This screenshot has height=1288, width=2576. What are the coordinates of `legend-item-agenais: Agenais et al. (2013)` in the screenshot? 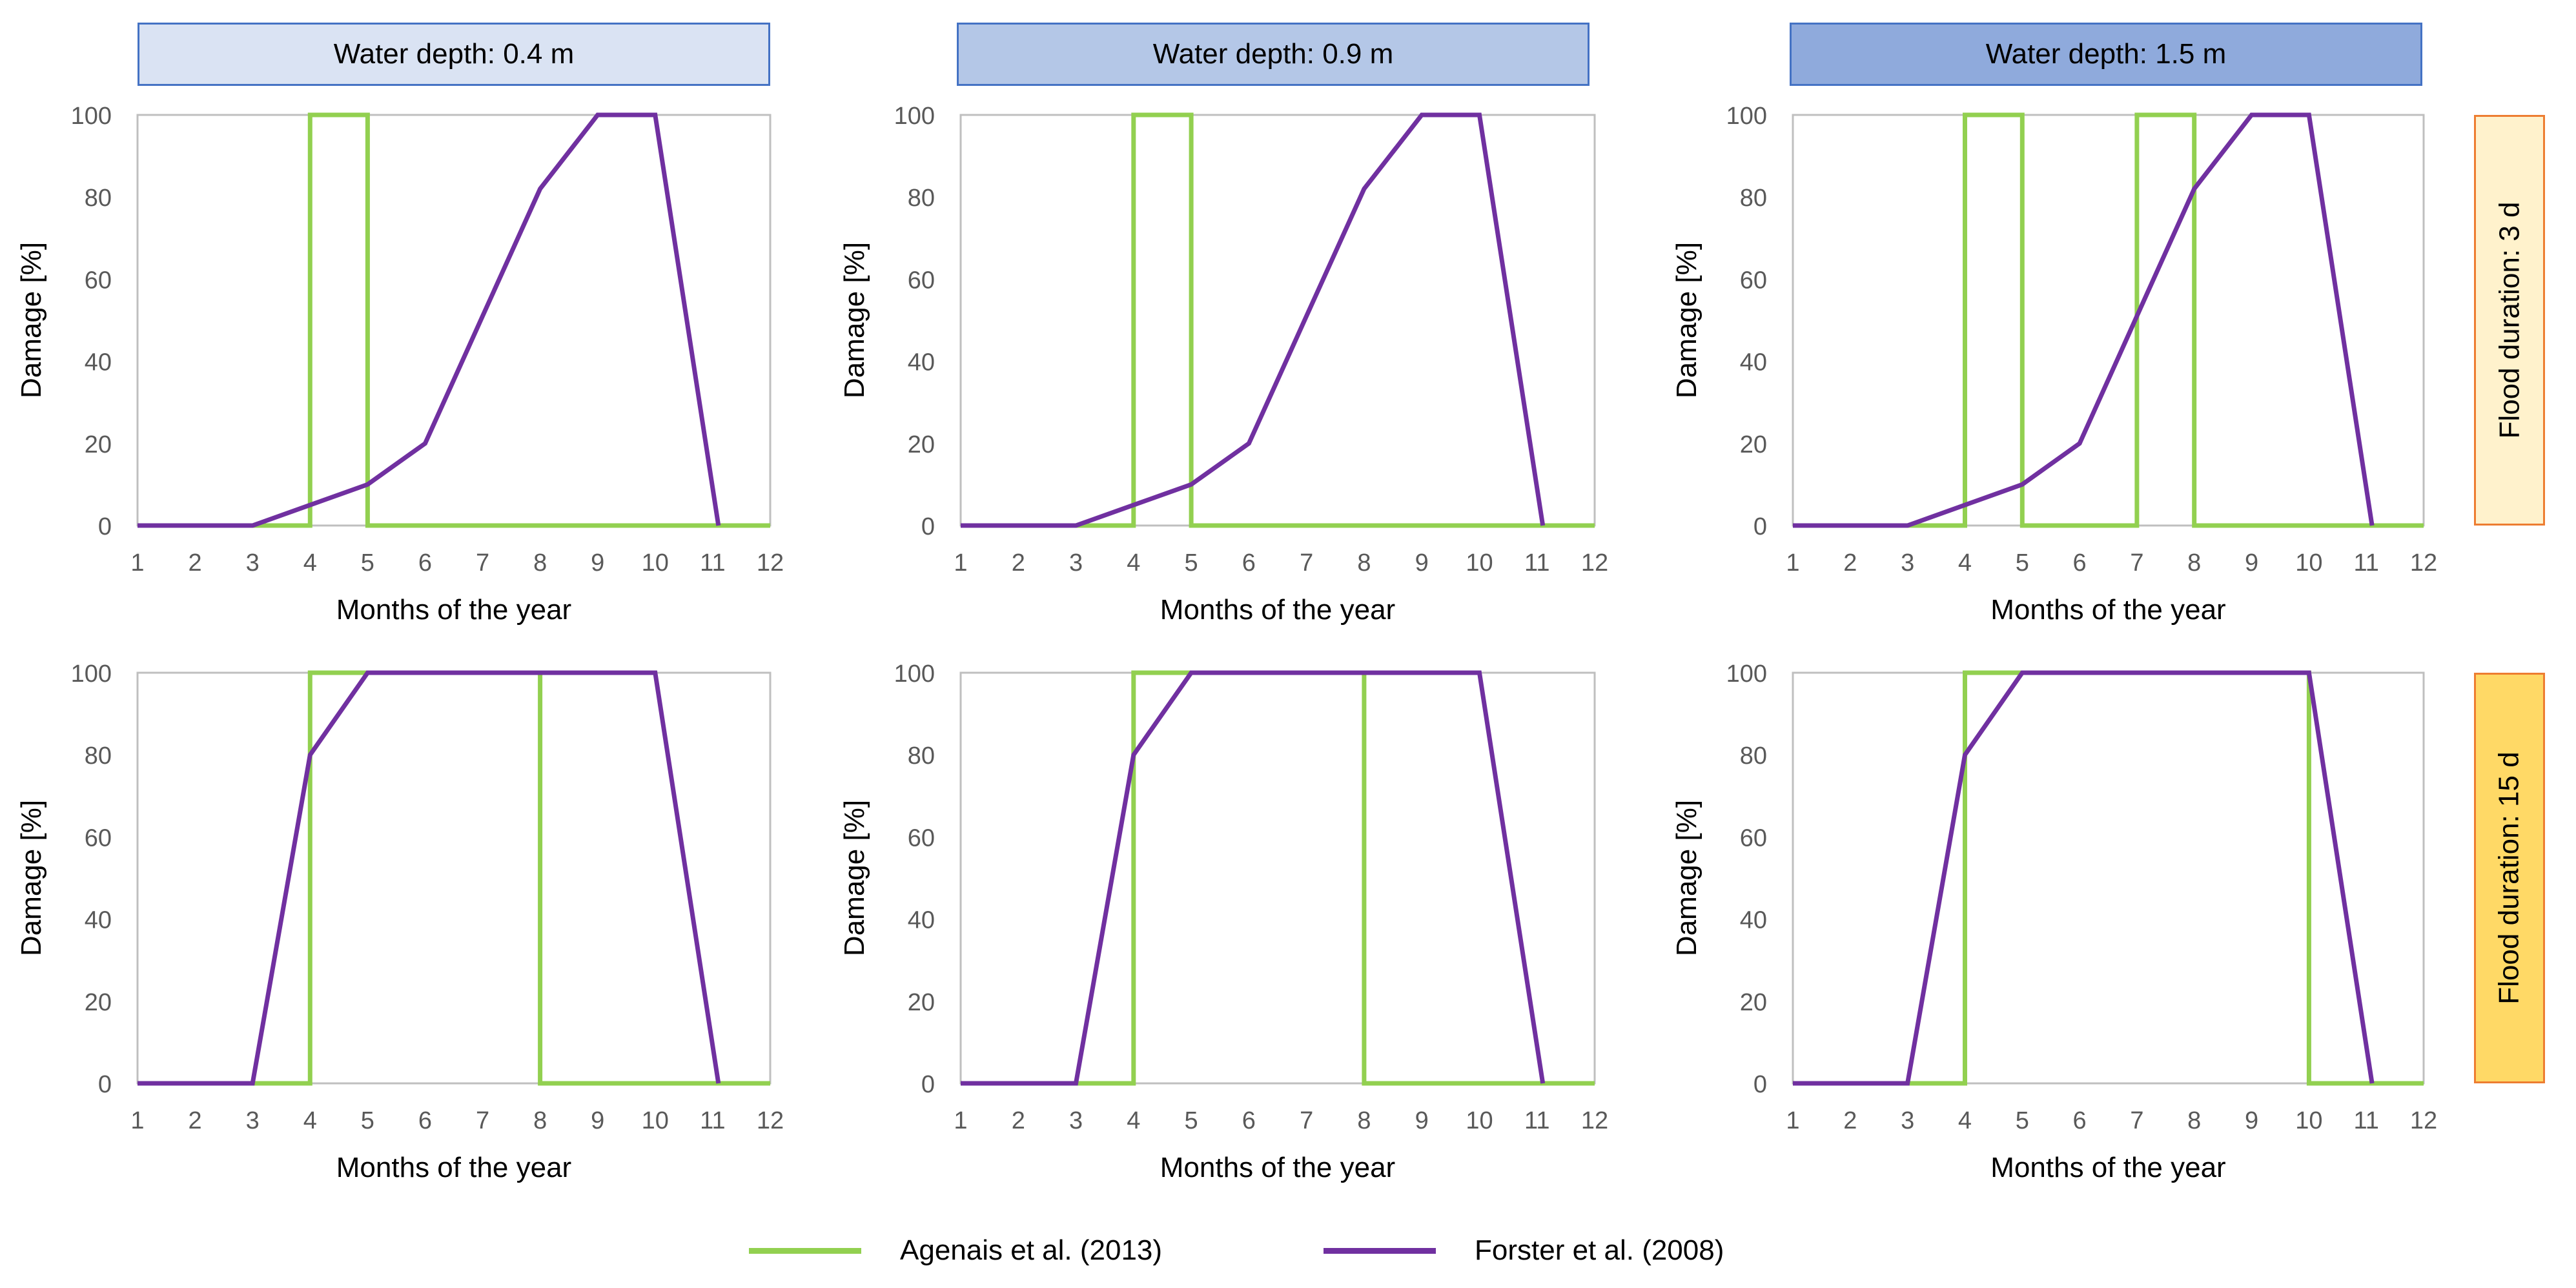 It's located at (955, 1250).